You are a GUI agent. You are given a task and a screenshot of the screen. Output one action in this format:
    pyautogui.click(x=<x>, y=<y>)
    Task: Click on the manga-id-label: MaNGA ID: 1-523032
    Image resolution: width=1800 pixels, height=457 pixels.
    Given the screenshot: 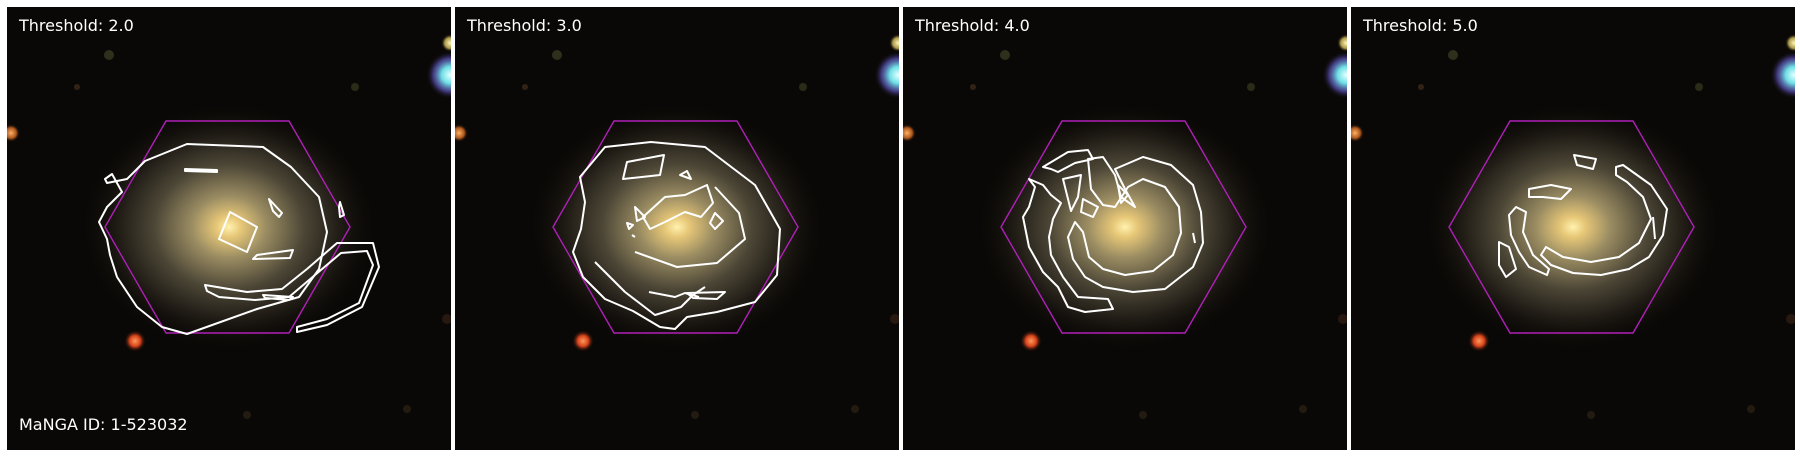 What is the action you would take?
    pyautogui.click(x=103, y=424)
    